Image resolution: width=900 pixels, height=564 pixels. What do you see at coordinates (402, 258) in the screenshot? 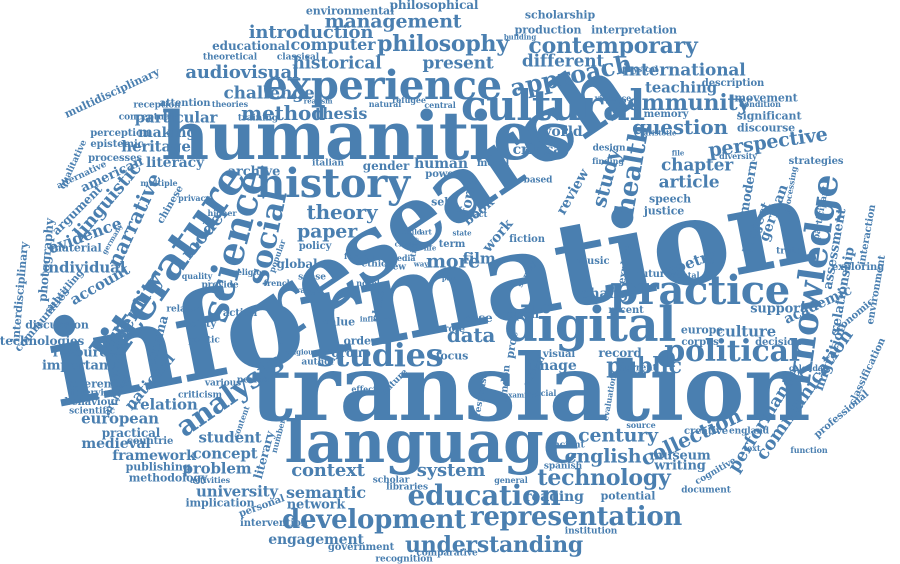
I see `word: media` at bounding box center [402, 258].